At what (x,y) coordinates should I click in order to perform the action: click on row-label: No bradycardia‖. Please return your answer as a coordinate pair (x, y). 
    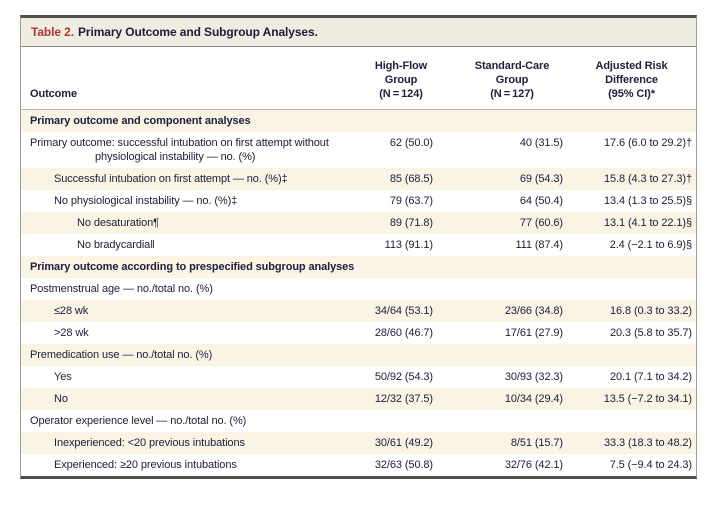
    Looking at the image, I should click on (116, 245).